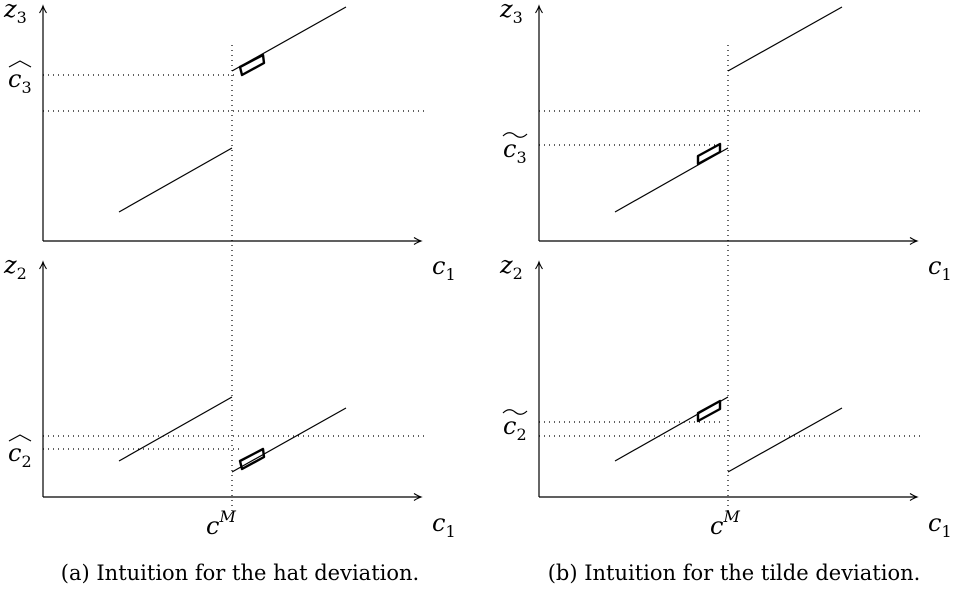 This screenshot has height=595, width=954. I want to click on panel-a-bottom-x-label: c1, so click(444, 525).